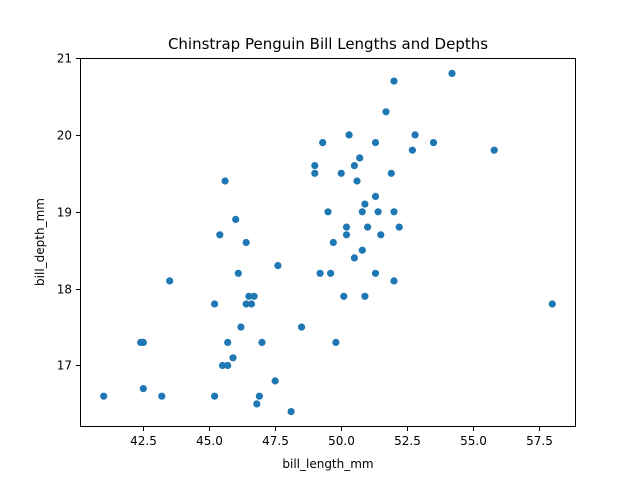 The image size is (640, 480). What do you see at coordinates (40, 242) in the screenshot?
I see `y-axis-label: bill_depth_mm` at bounding box center [40, 242].